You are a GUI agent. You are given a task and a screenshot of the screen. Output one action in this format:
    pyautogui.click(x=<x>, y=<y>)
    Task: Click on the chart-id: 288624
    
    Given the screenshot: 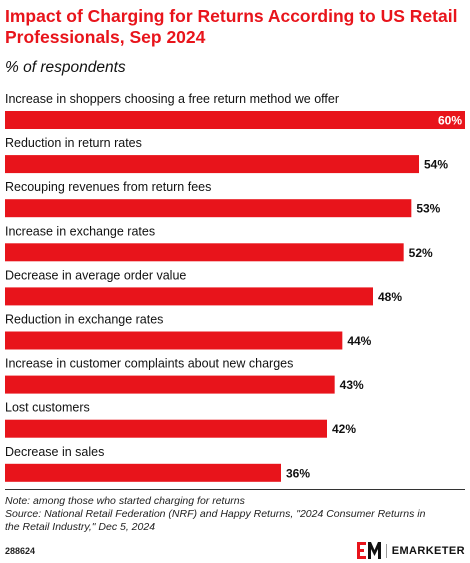 What is the action you would take?
    pyautogui.click(x=20, y=551)
    